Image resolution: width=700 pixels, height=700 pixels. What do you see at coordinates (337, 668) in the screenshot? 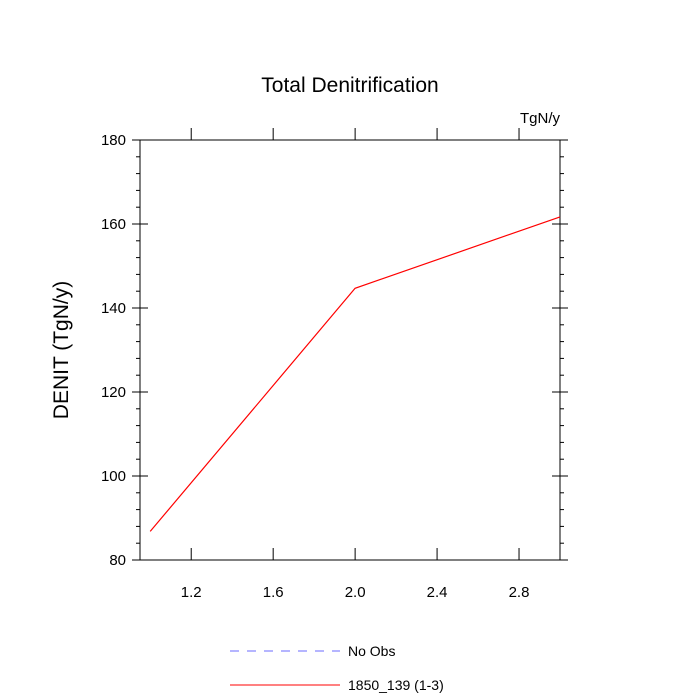
I see `legend: No Obs 1850_139 (1-3)` at bounding box center [337, 668].